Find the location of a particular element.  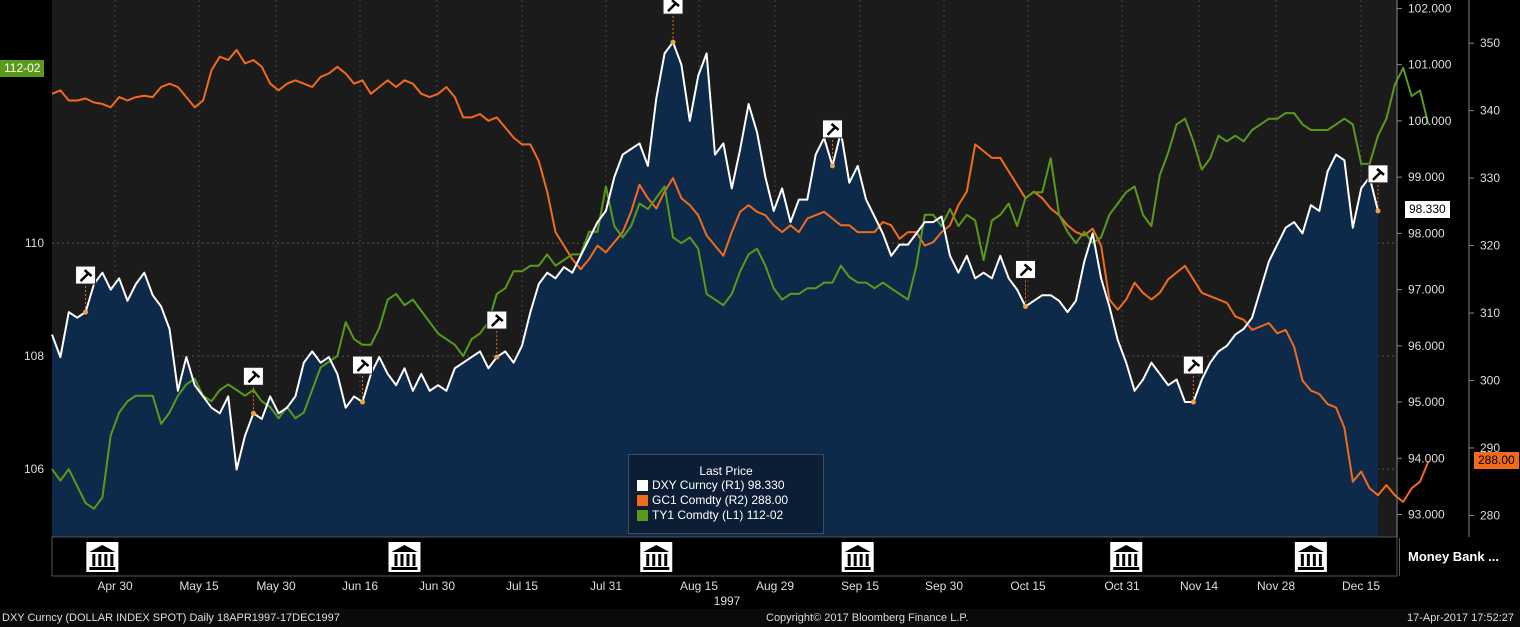

legend-swatch-ty1 is located at coordinates (642, 515).